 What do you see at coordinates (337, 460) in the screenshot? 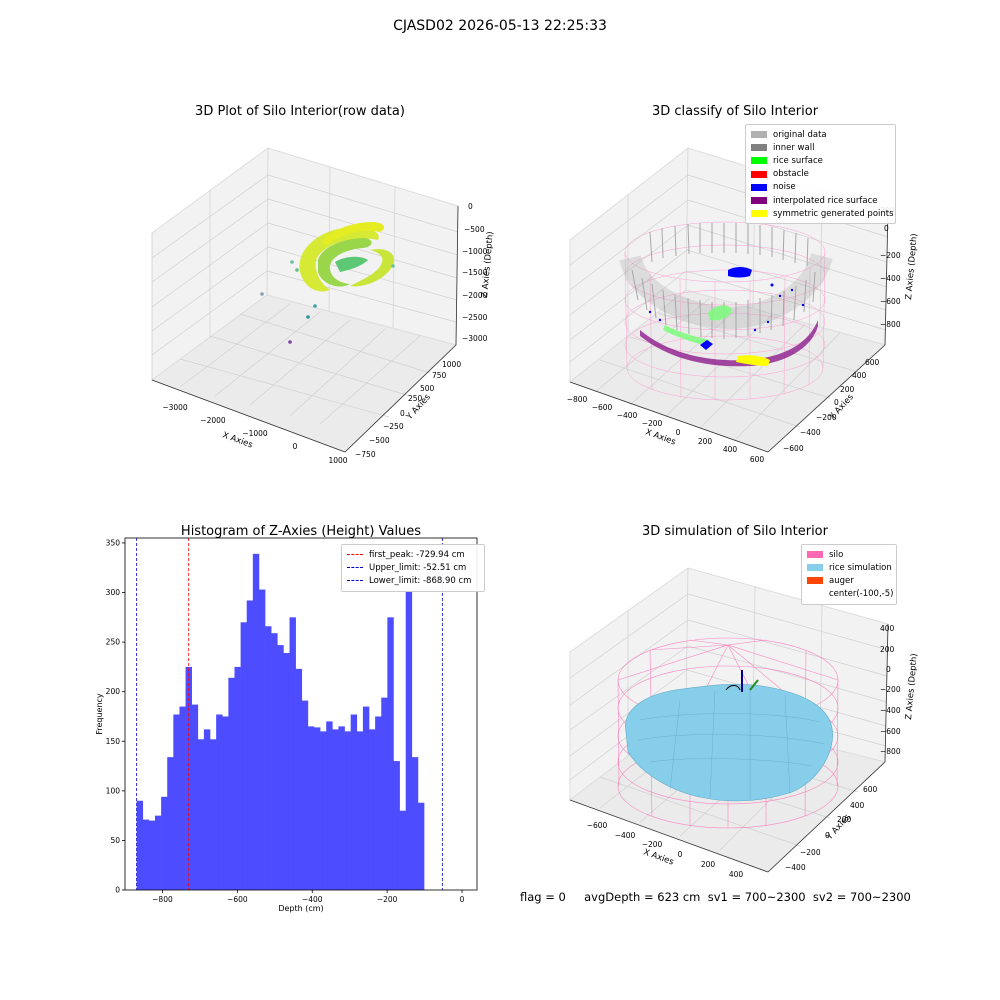
I see `p1-xtick: 1000` at bounding box center [337, 460].